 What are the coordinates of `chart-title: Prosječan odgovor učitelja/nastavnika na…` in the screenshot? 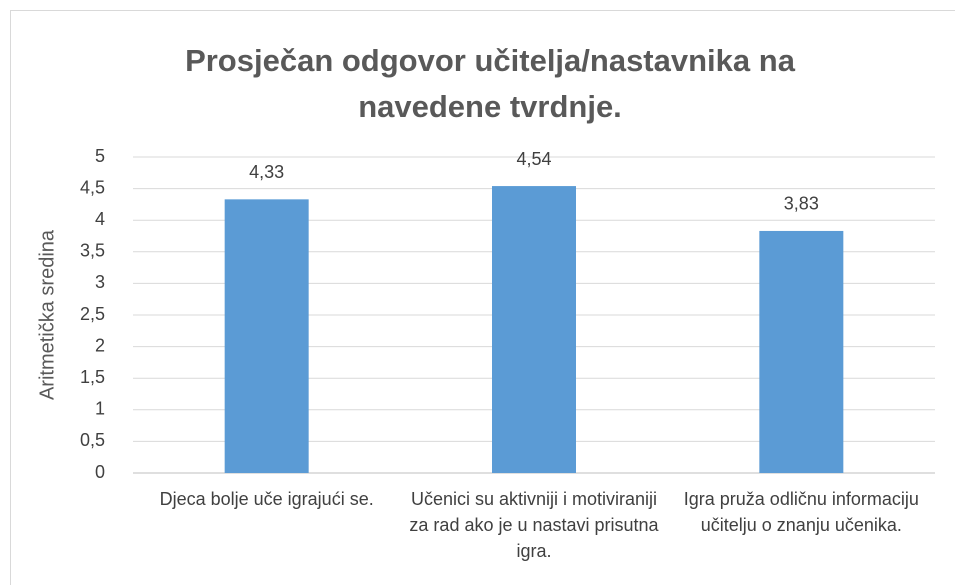 It's located at (490, 83).